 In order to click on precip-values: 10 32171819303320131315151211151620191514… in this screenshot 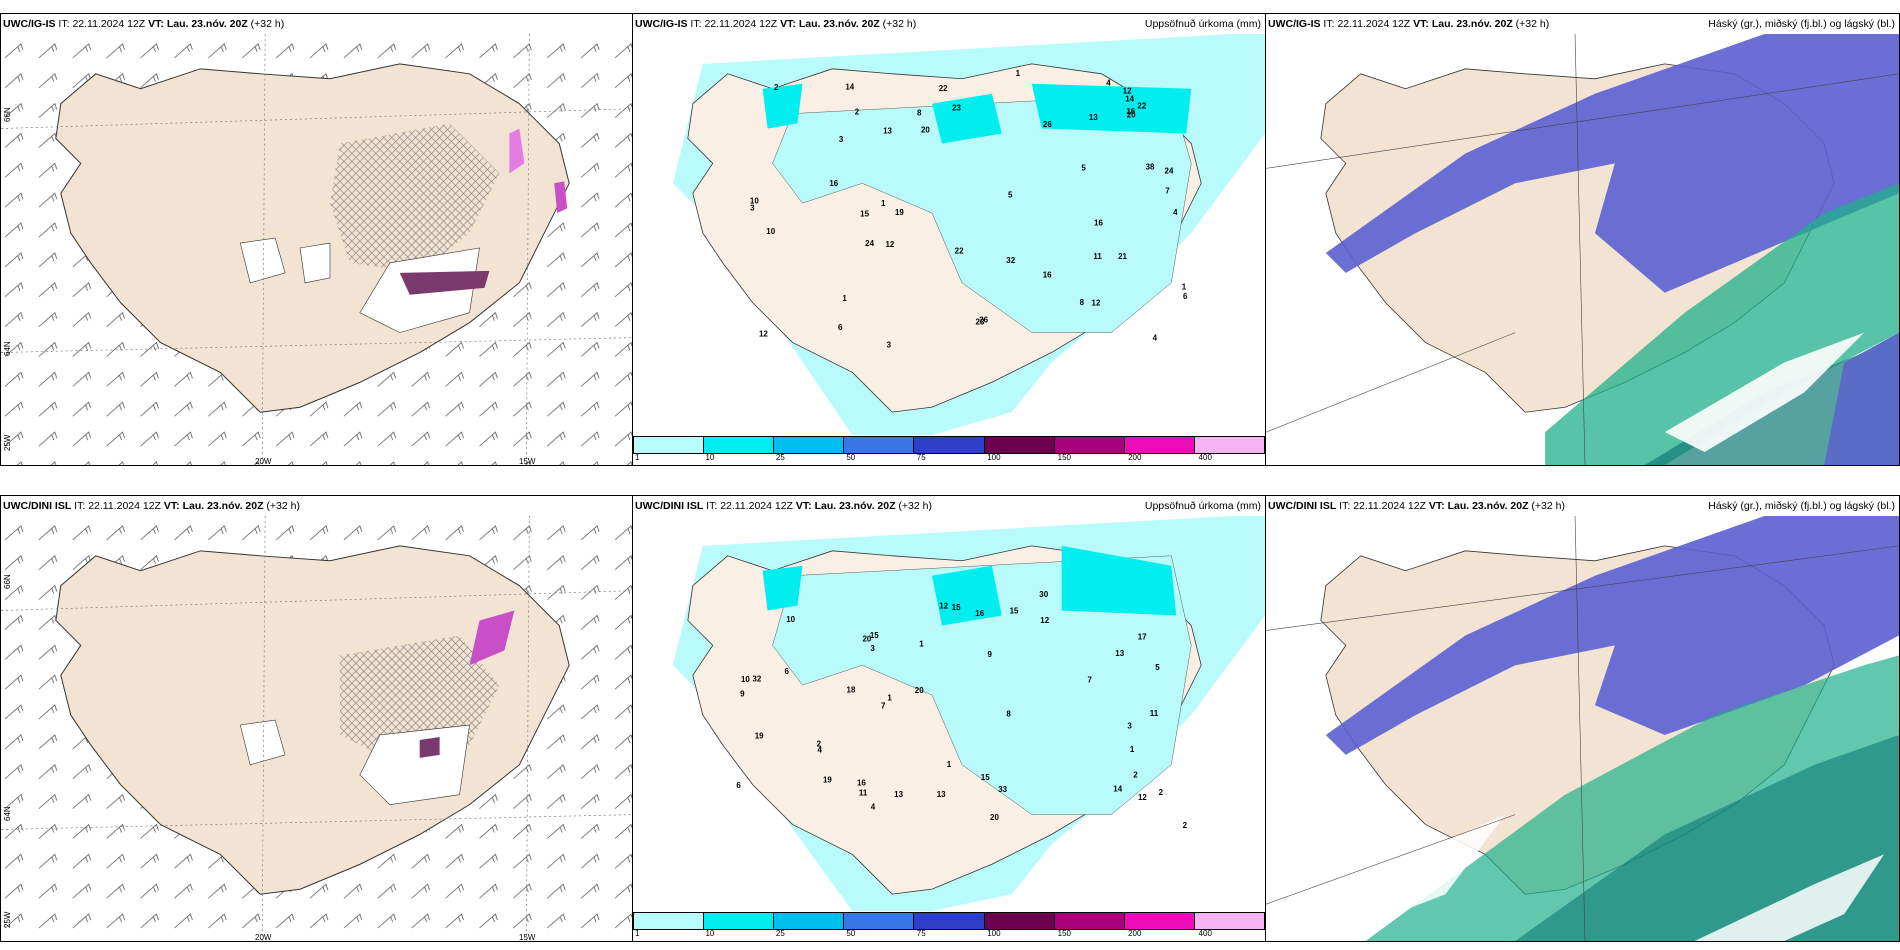, I will do `click(961, 710)`.